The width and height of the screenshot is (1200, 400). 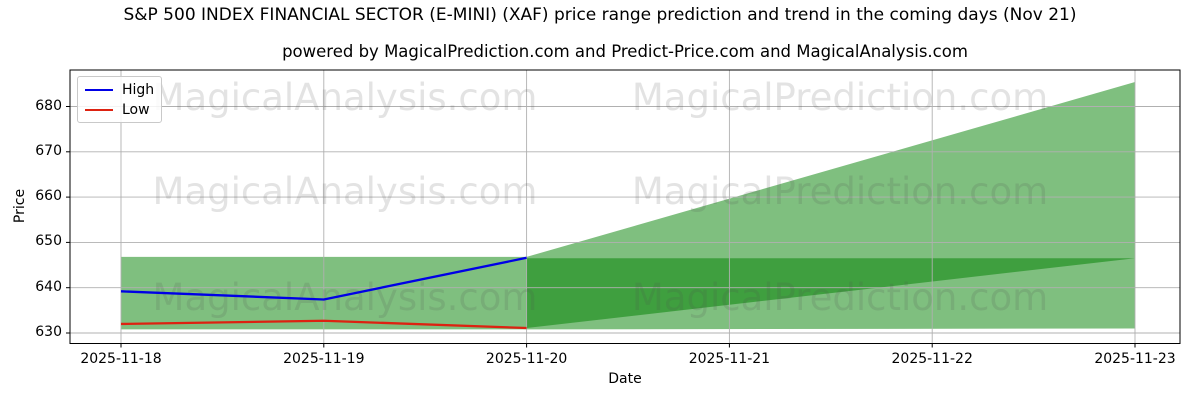 I want to click on x-tick-label-5: 2025-11-23, so click(x=1135, y=359).